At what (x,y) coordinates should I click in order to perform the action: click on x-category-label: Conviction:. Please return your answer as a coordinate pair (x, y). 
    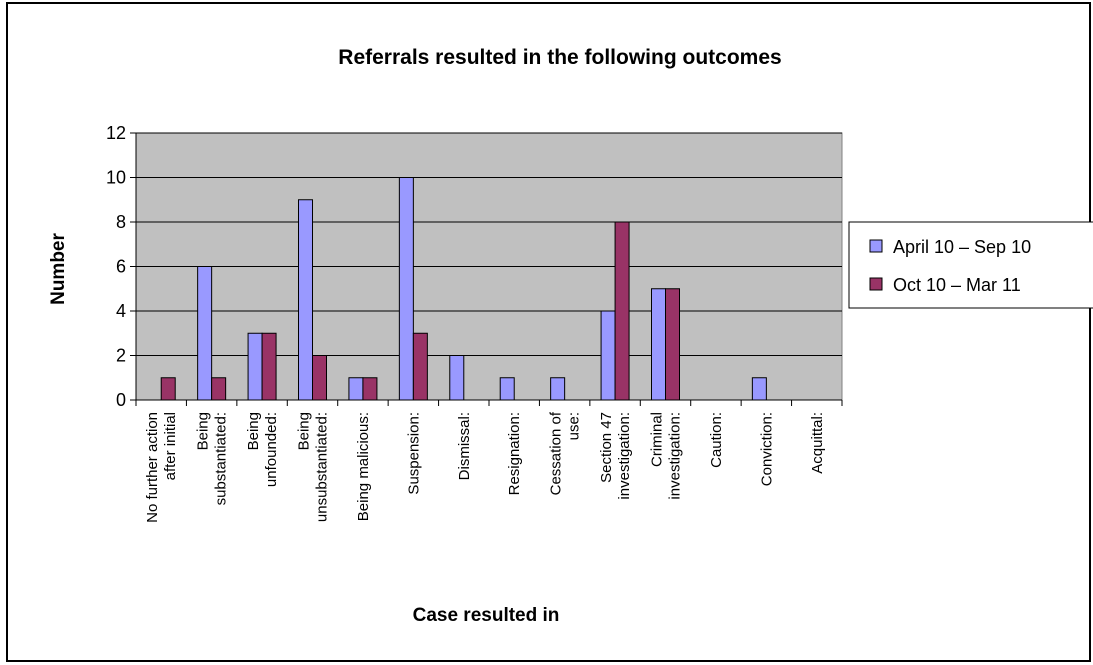
    Looking at the image, I should click on (766, 449).